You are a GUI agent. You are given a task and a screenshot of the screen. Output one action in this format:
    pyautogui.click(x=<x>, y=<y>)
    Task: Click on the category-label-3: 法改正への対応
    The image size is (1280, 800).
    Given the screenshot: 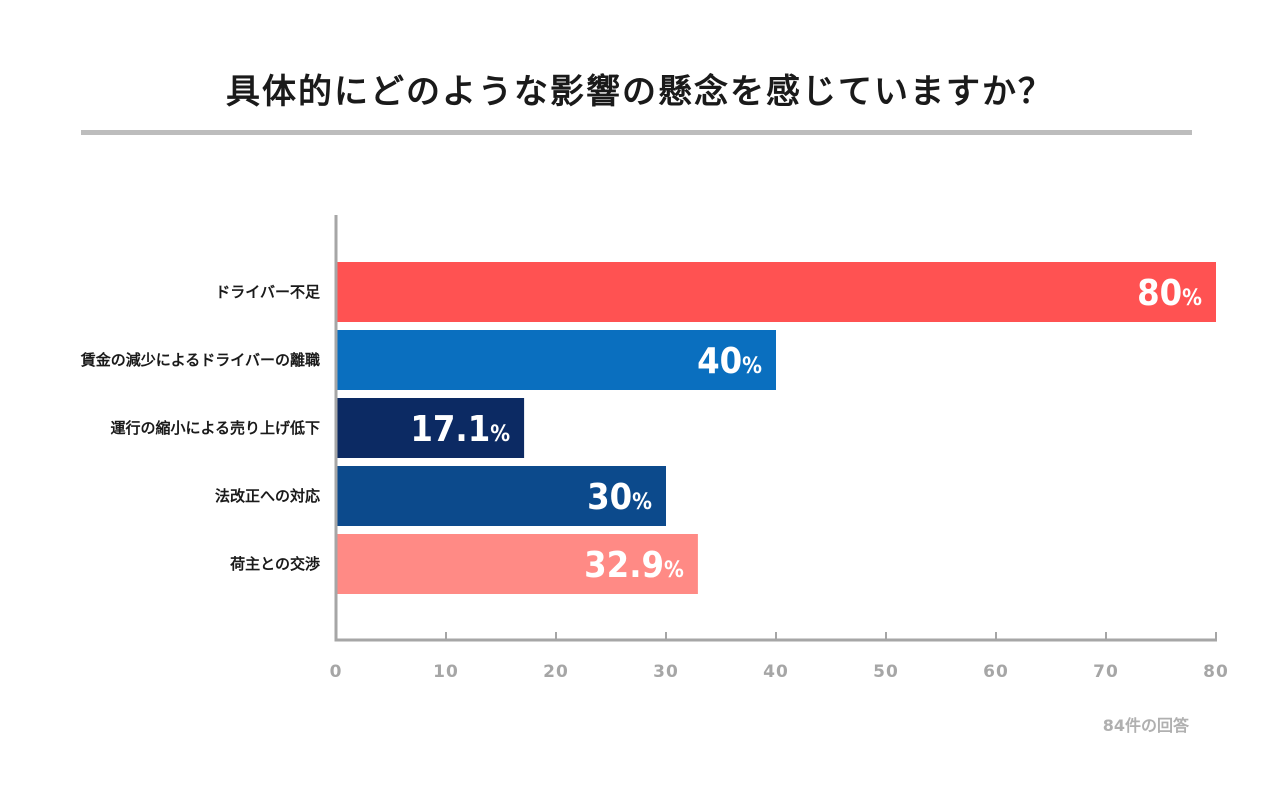 What is the action you would take?
    pyautogui.click(x=267, y=496)
    